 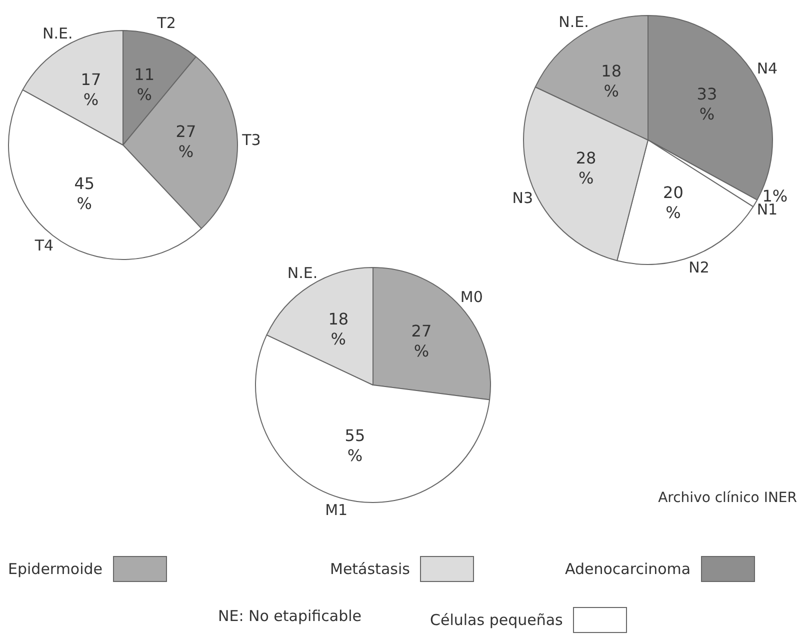 I want to click on data-label: 11 %, so click(x=144, y=84).